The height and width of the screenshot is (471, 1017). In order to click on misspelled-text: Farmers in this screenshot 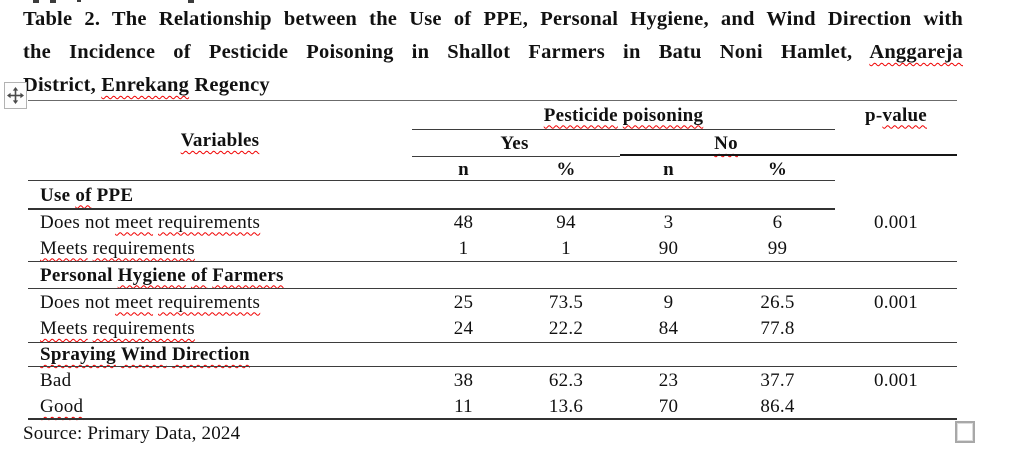, I will do `click(248, 275)`.